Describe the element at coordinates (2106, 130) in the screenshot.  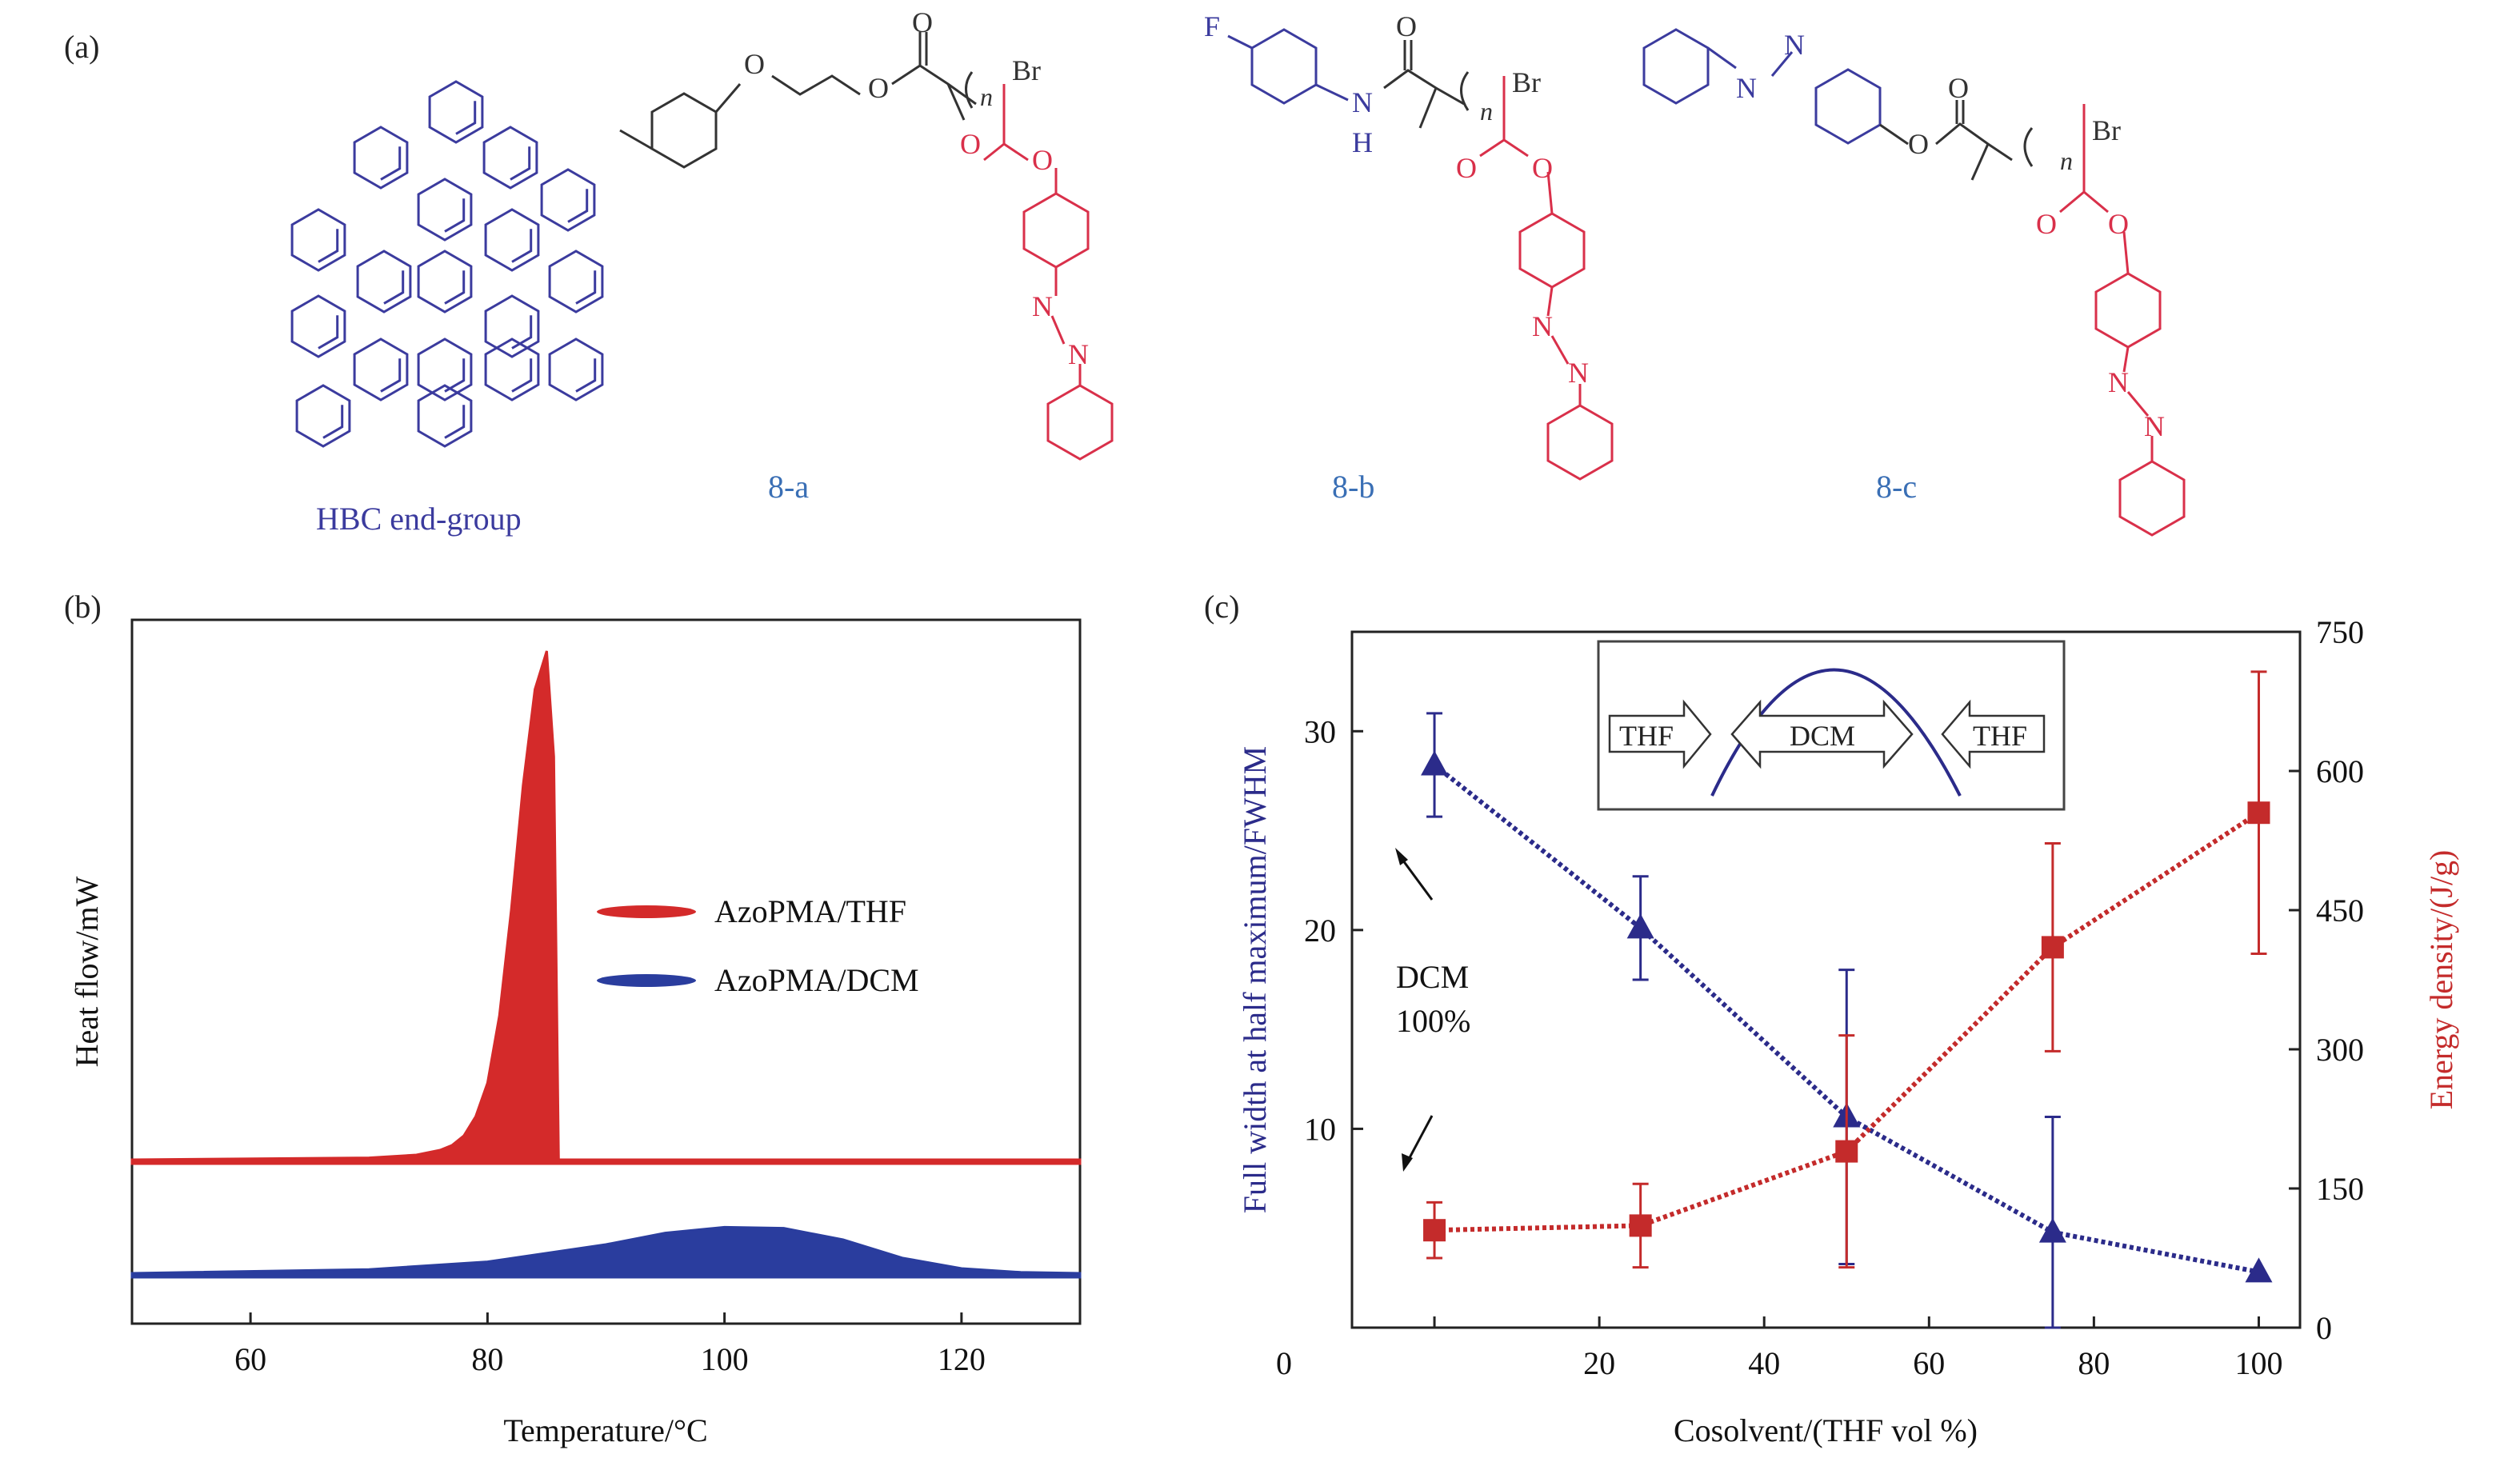
I see `atom-br-8c: Br` at that location.